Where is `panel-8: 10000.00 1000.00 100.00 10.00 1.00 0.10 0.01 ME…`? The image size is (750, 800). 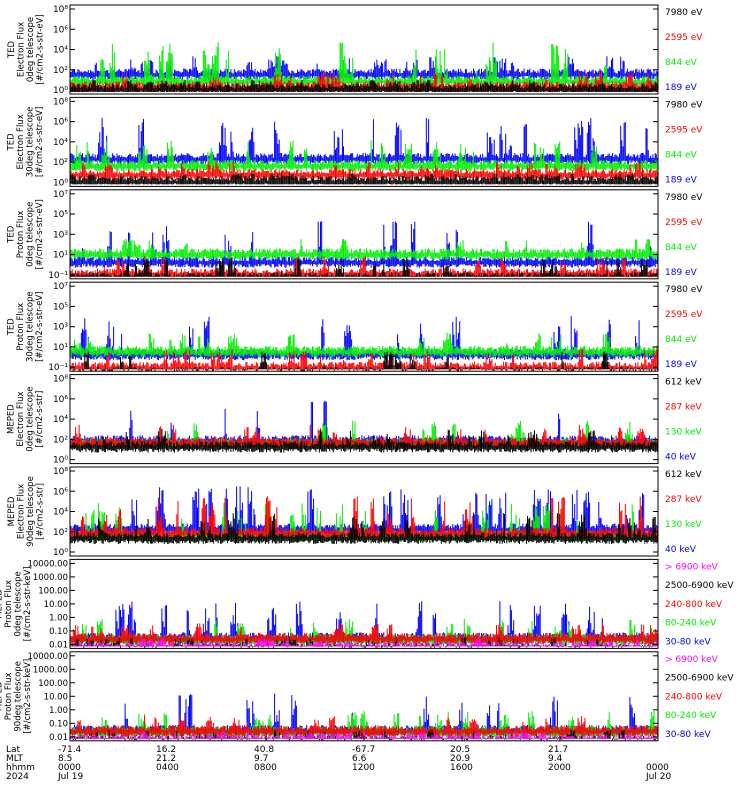 panel-8: 10000.00 1000.00 100.00 10.00 1.00 0.10 0.01 ME… is located at coordinates (367, 697).